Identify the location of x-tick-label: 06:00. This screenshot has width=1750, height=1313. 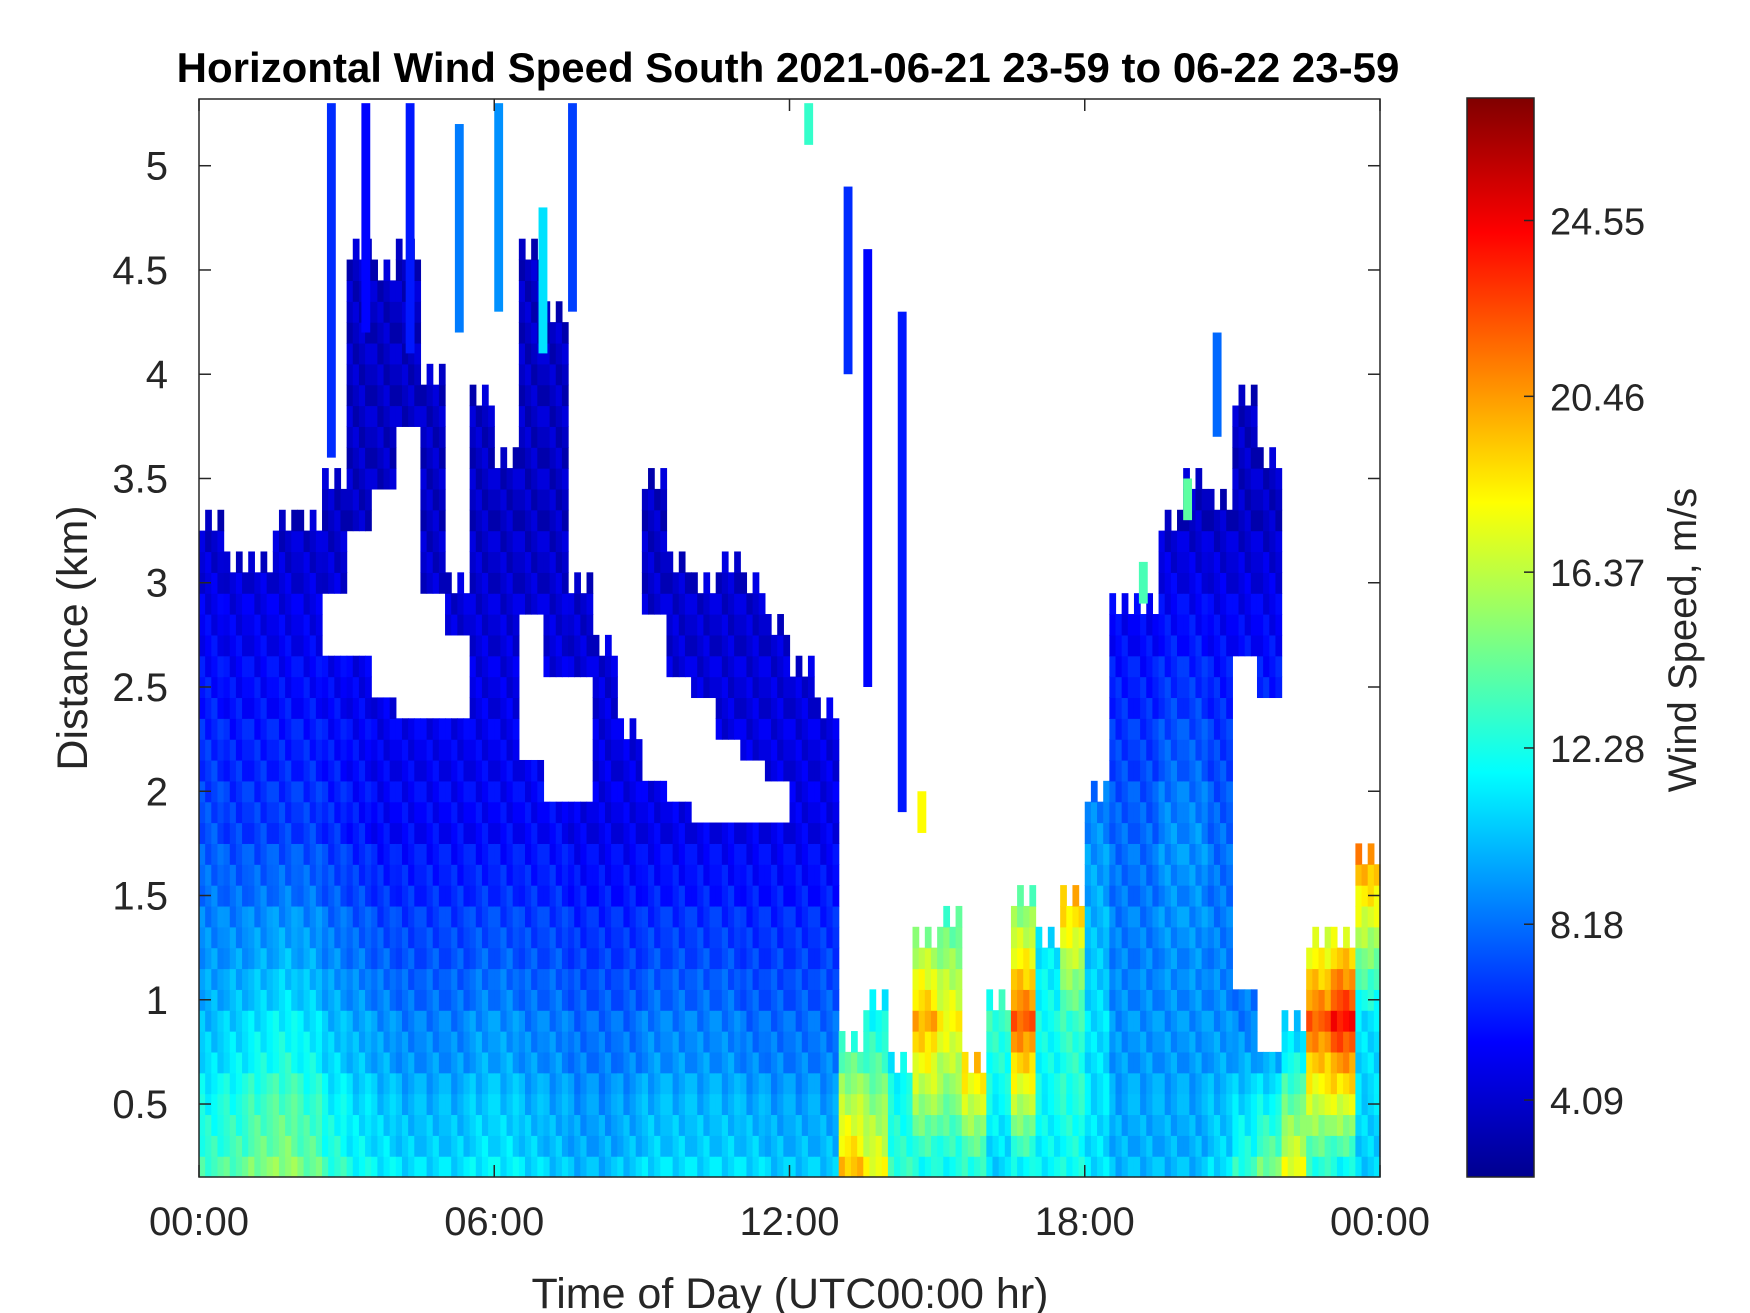
(494, 1222).